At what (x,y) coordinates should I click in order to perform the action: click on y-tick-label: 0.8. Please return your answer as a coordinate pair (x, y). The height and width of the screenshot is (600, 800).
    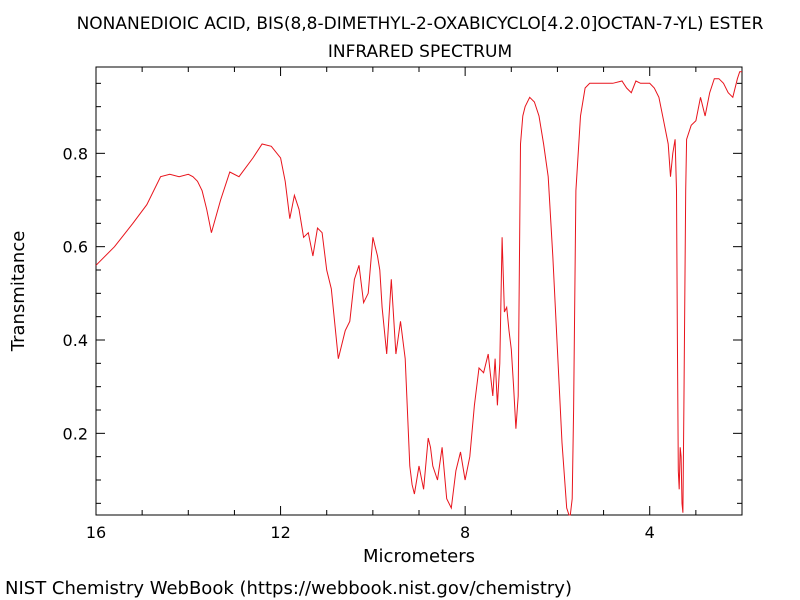
    Looking at the image, I should click on (75, 153).